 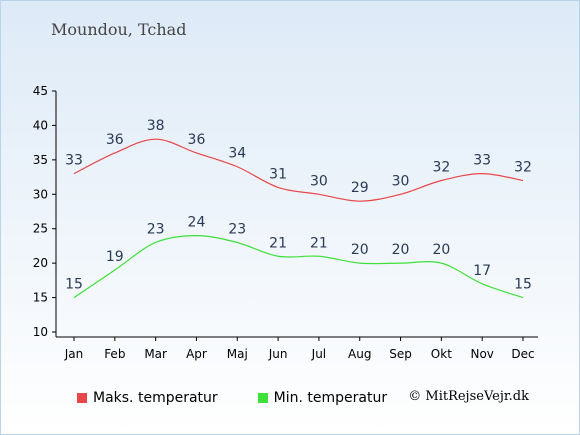 I want to click on x-tick-label-Mar: Mar, so click(x=155, y=354).